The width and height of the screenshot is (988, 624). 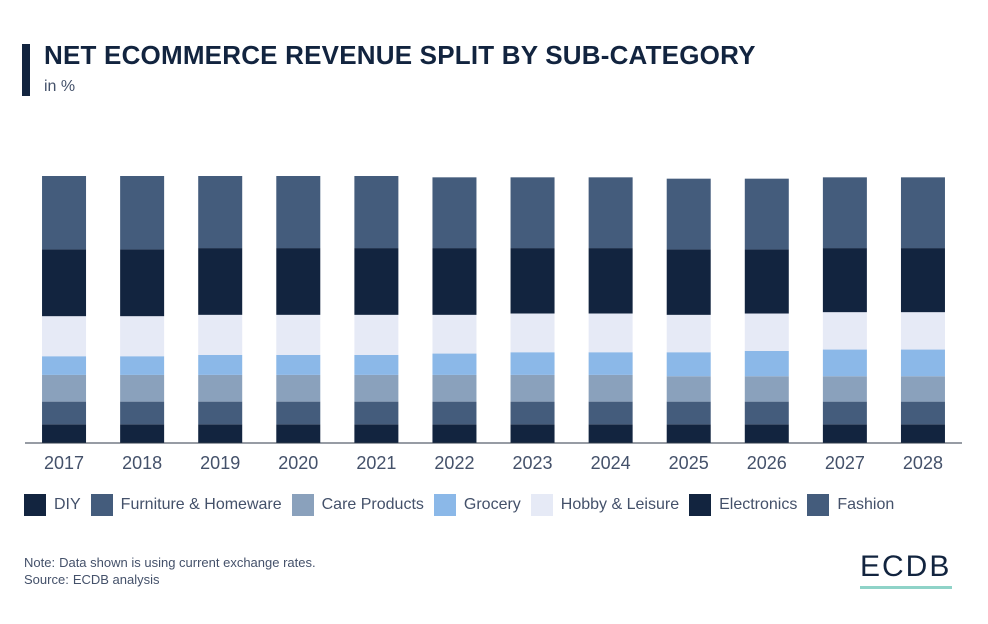 What do you see at coordinates (40, 562) in the screenshot?
I see `note-label: Note:` at bounding box center [40, 562].